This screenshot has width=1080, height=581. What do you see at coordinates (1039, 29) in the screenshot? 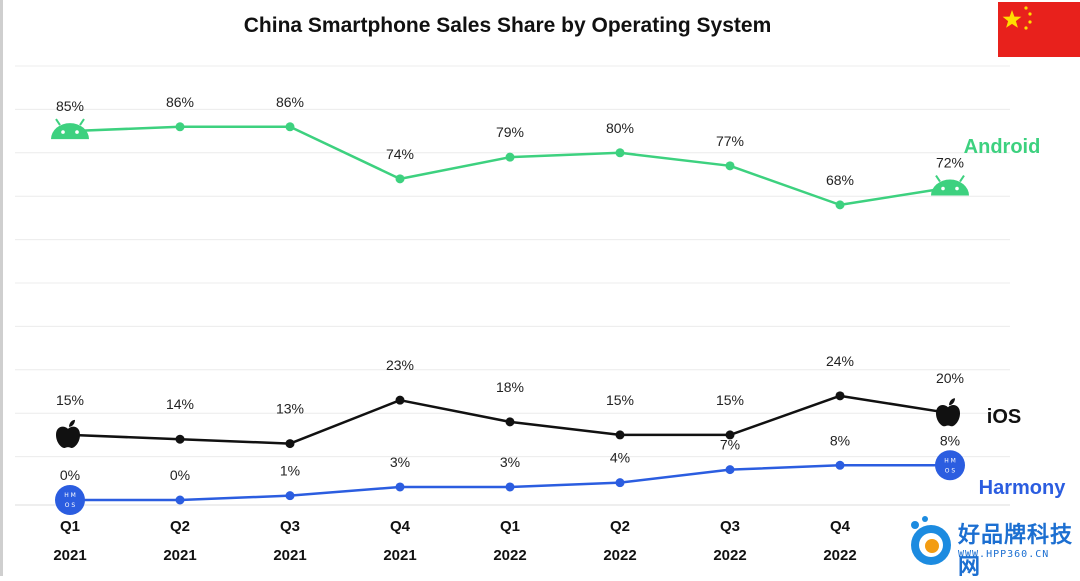
I see `china-flag-icon` at bounding box center [1039, 29].